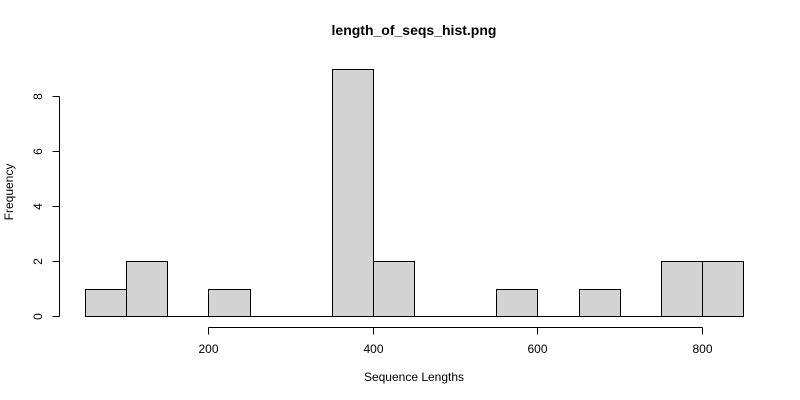 The height and width of the screenshot is (400, 800). I want to click on x-tick-label: 400, so click(373, 349).